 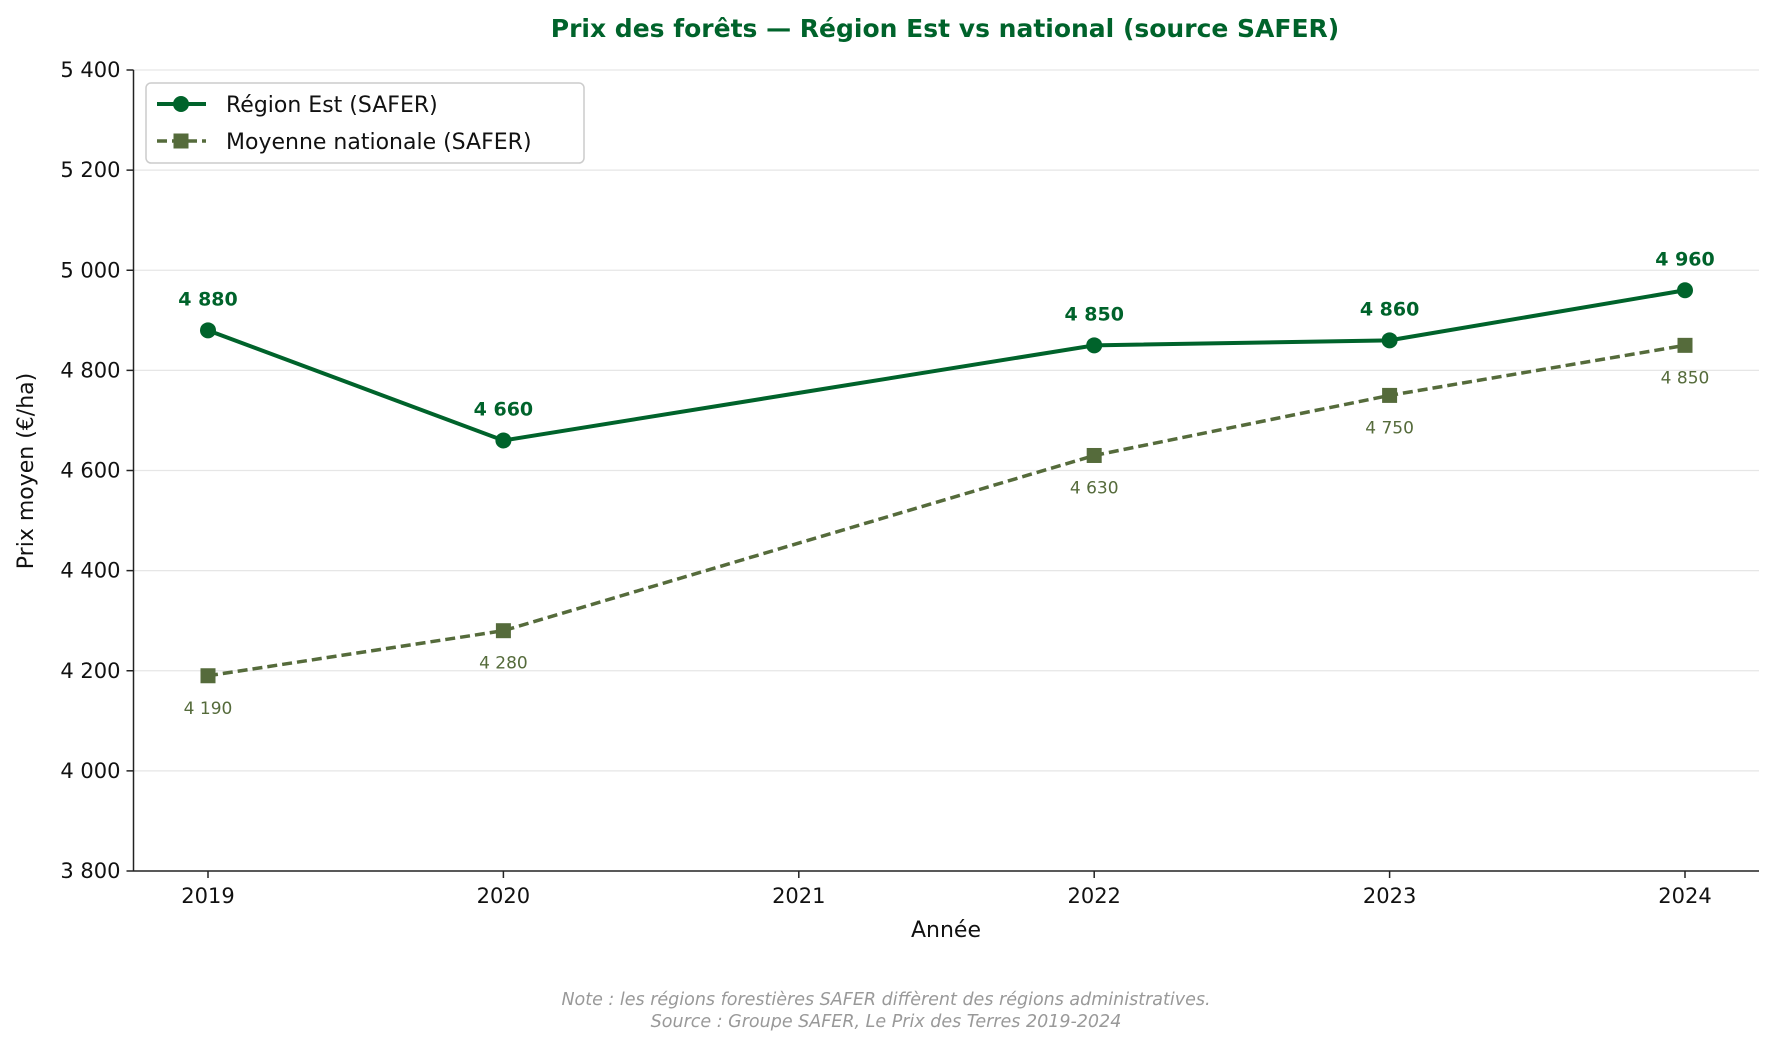 What do you see at coordinates (90, 571) in the screenshot?
I see `y-tick-label: 4 400` at bounding box center [90, 571].